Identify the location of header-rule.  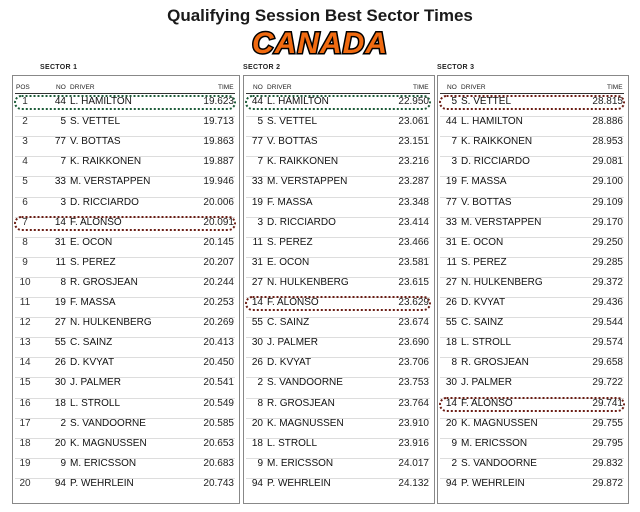
(532, 93).